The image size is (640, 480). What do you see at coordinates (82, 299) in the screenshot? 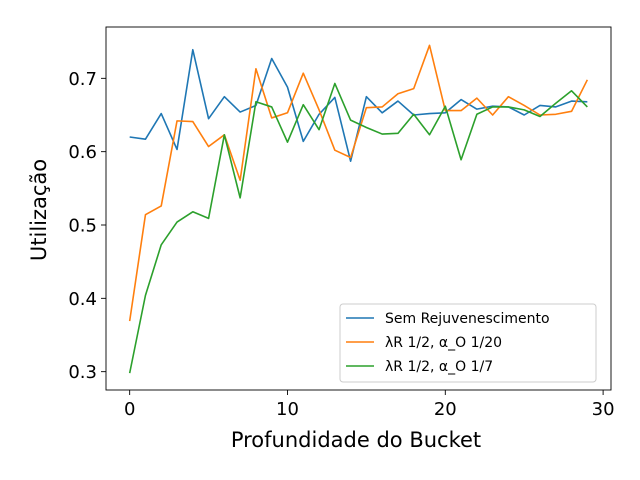
I see `y-tick-label: 0.4` at bounding box center [82, 299].